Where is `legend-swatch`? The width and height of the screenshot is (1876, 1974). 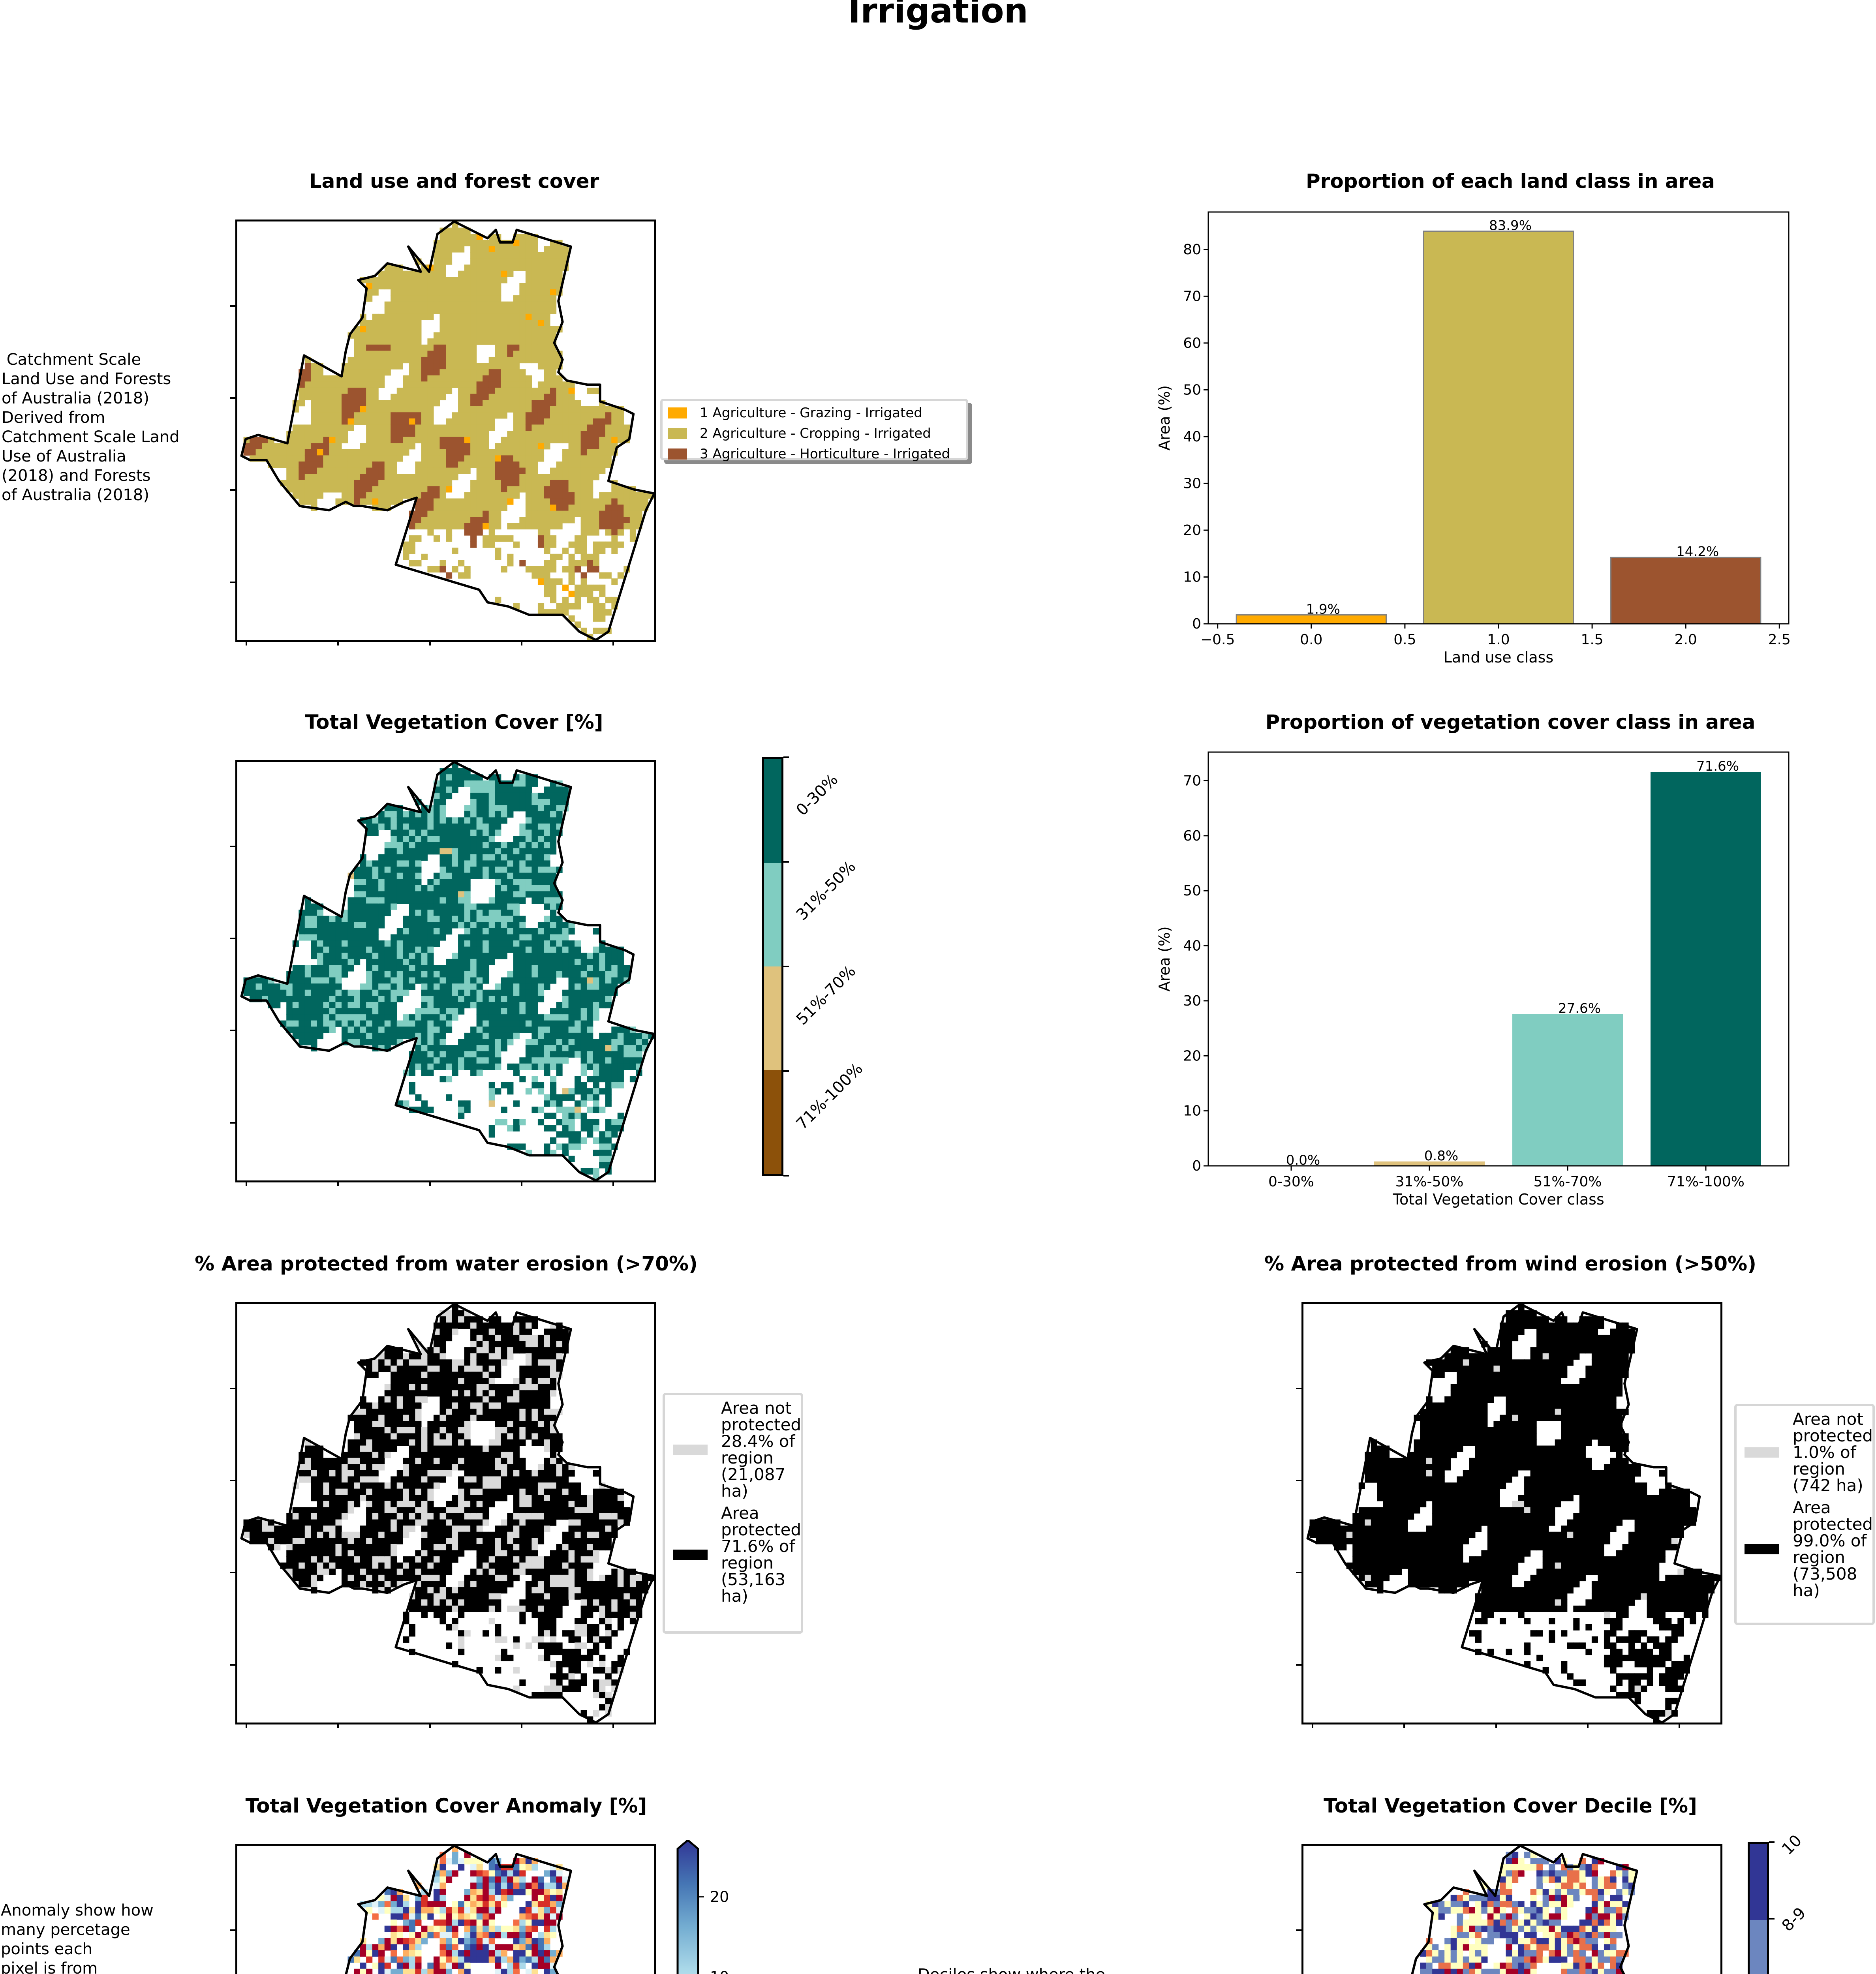
legend-swatch is located at coordinates (677, 412).